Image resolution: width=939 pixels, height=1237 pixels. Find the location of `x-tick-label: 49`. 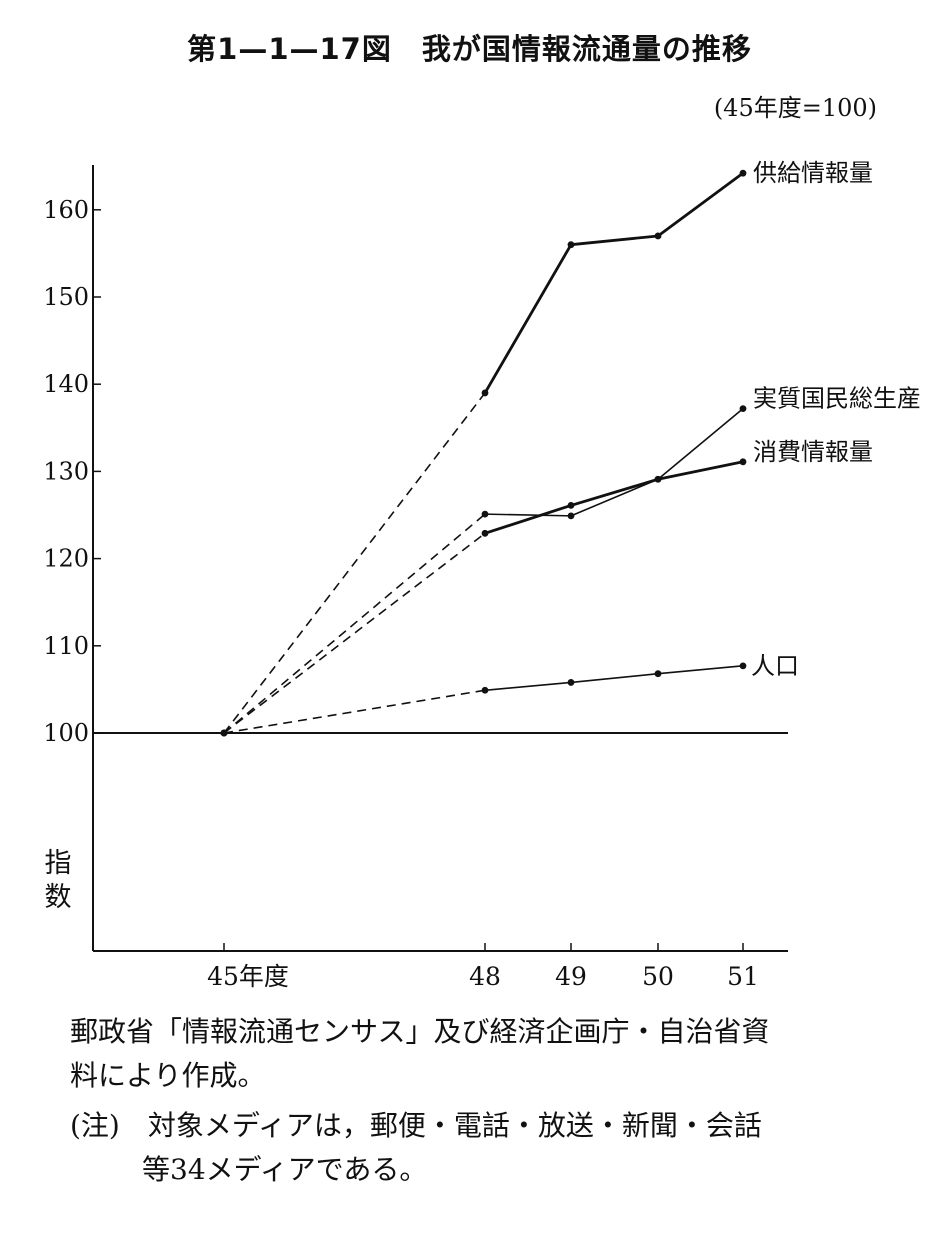

x-tick-label: 49 is located at coordinates (571, 976).